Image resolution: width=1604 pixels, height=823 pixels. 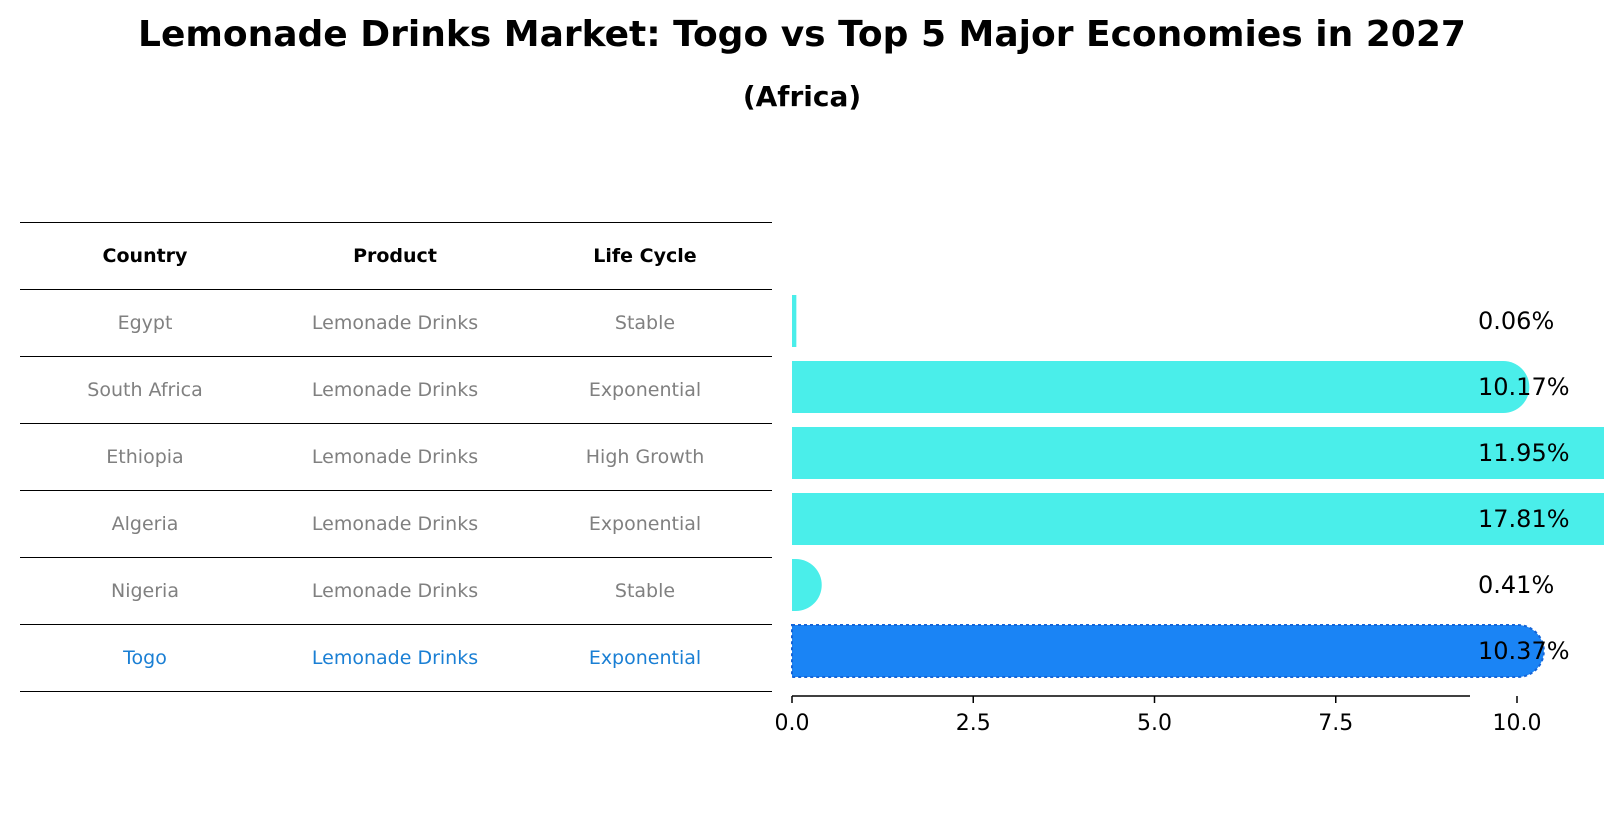 What do you see at coordinates (1524, 453) in the screenshot?
I see `value-label: 11.95%` at bounding box center [1524, 453].